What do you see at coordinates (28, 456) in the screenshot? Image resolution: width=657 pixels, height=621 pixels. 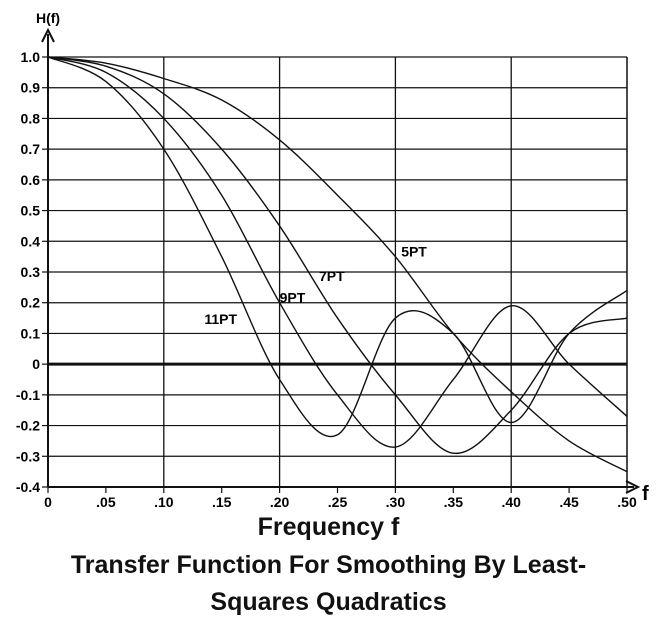 I see `y-tick-label: -0.3` at bounding box center [28, 456].